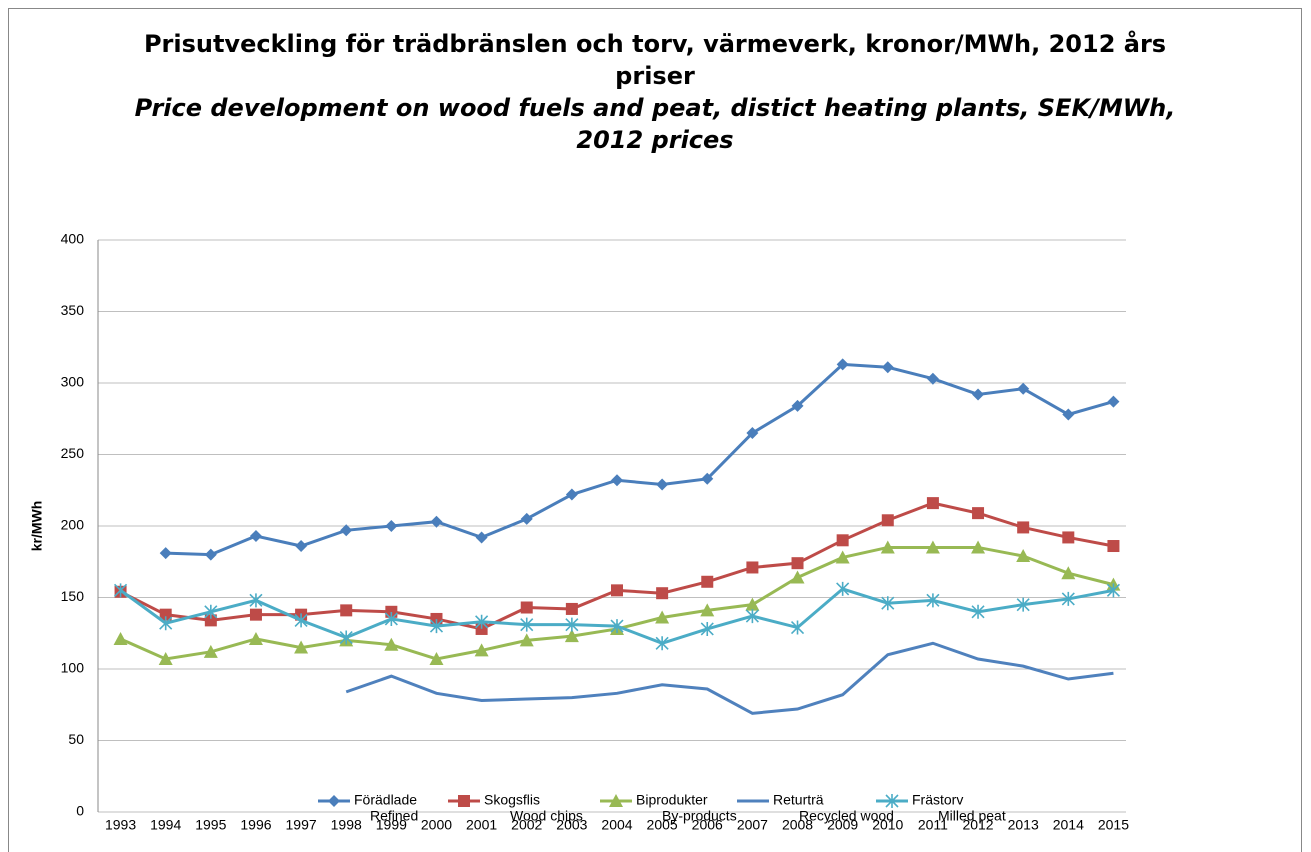 This screenshot has width=1311, height=852. Describe the element at coordinates (1068, 825) in the screenshot. I see `x-tick-label: 2014` at that location.